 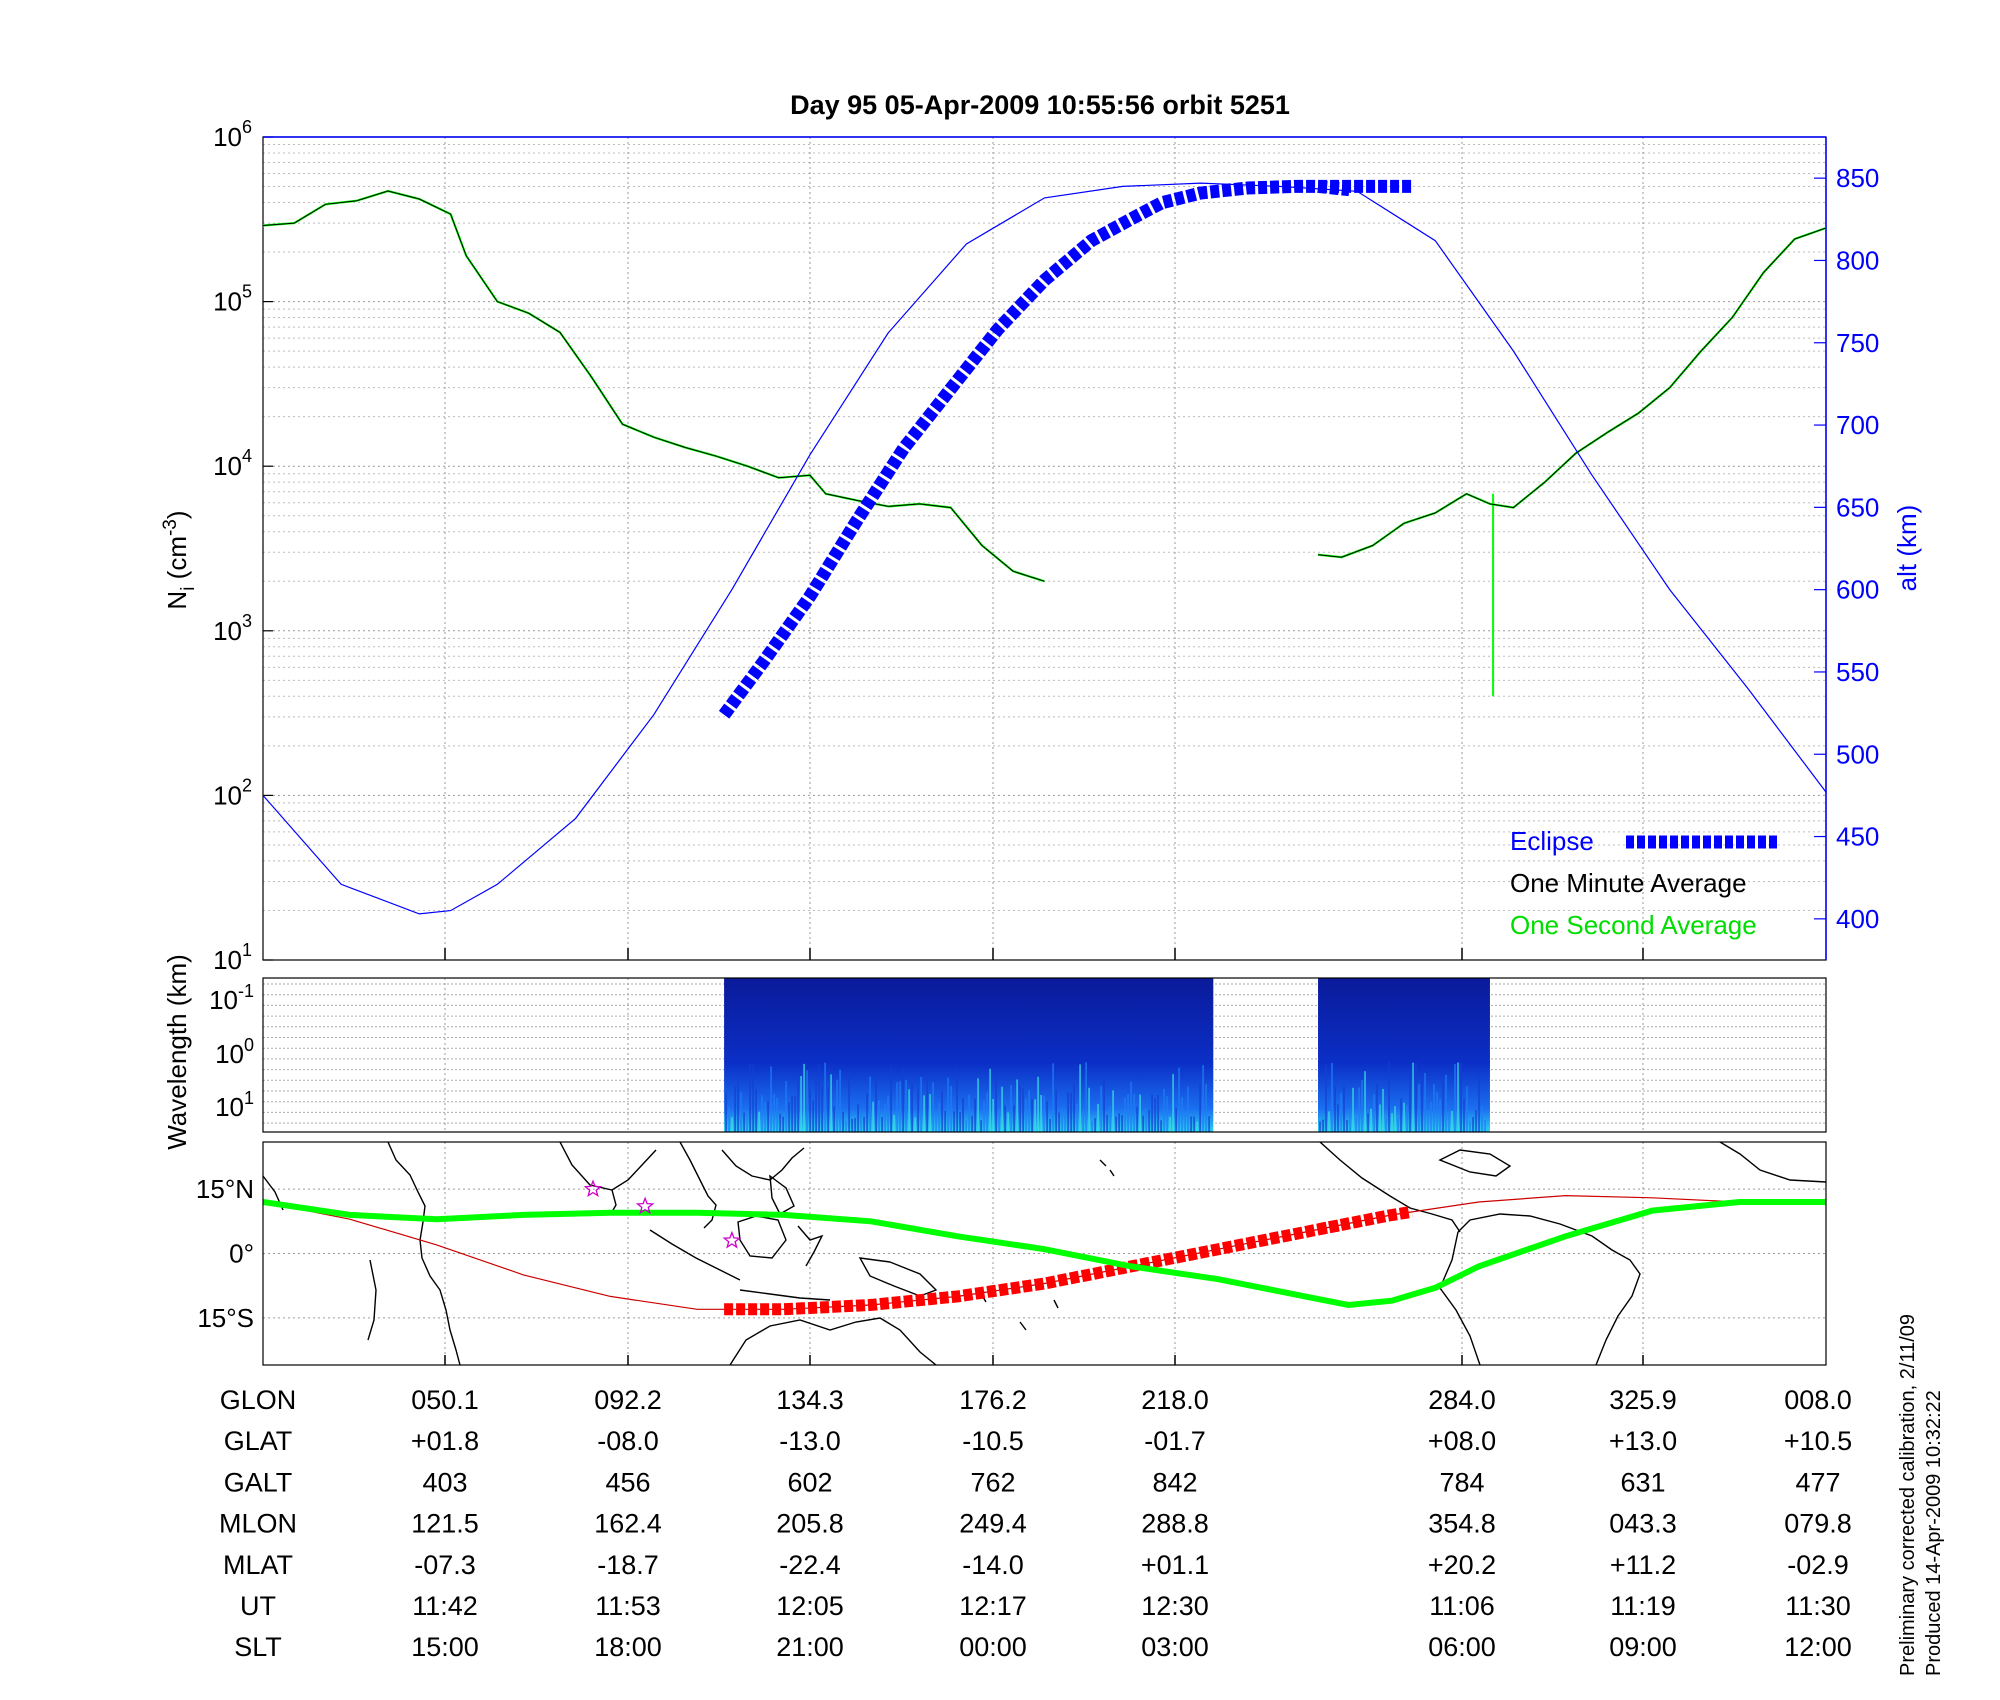 I want to click on spec-tick-3-exp: 1, so click(x=249, y=1098).